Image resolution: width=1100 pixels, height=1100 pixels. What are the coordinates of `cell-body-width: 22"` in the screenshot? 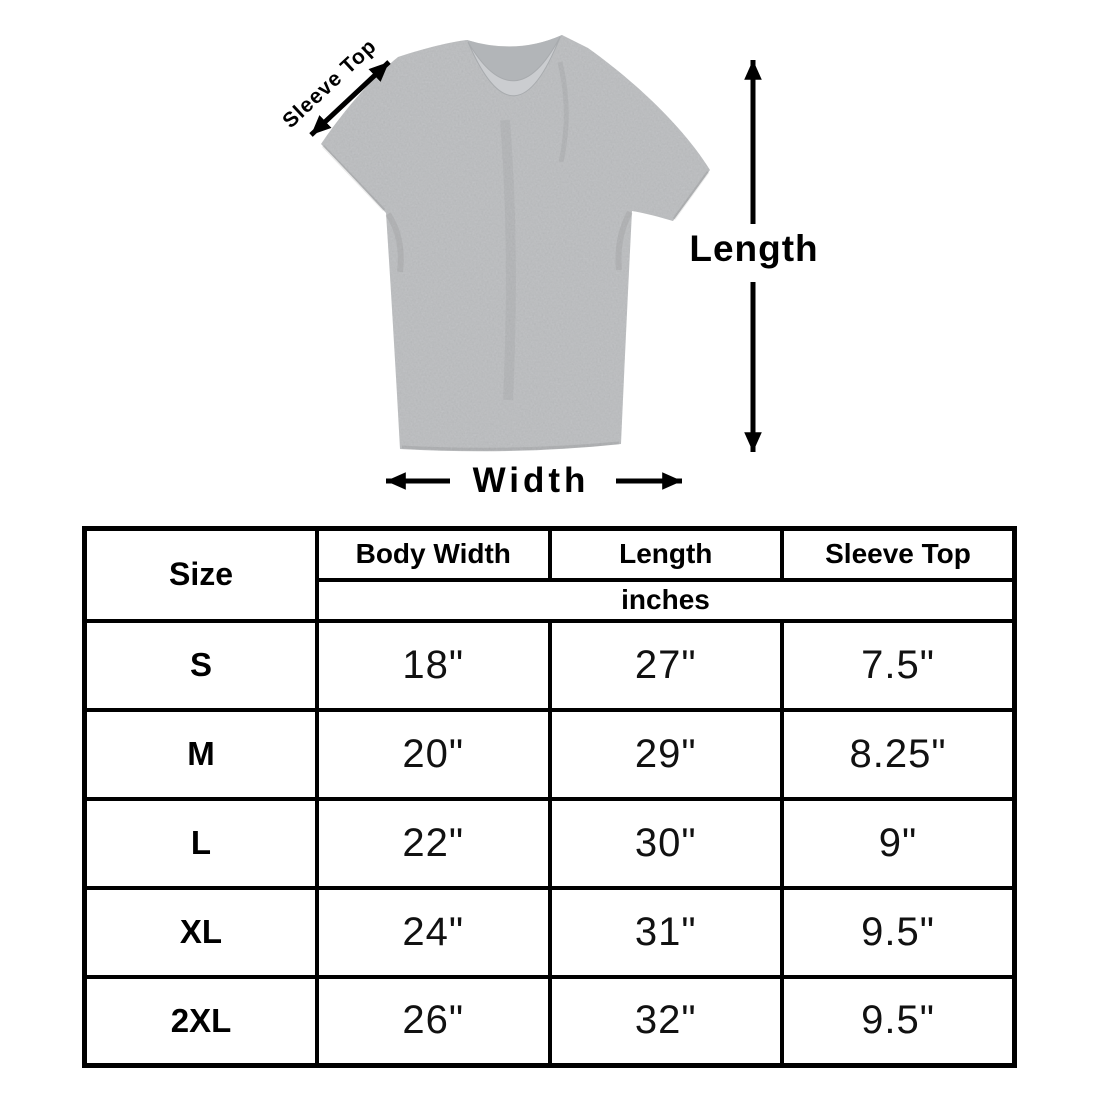 It's located at (433, 843).